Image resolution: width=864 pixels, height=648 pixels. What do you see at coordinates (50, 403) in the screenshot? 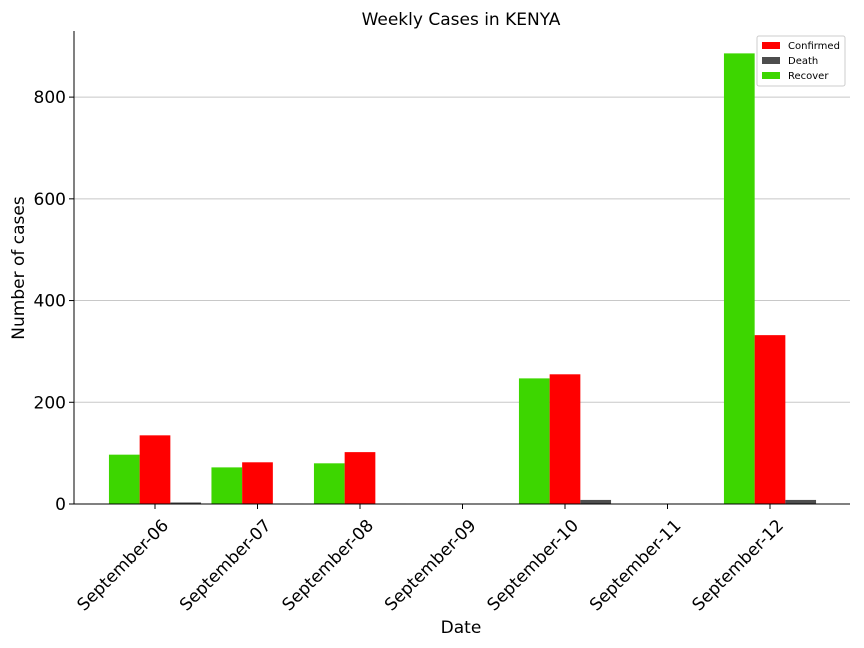
I see `y-tick-label: 200` at bounding box center [50, 403].